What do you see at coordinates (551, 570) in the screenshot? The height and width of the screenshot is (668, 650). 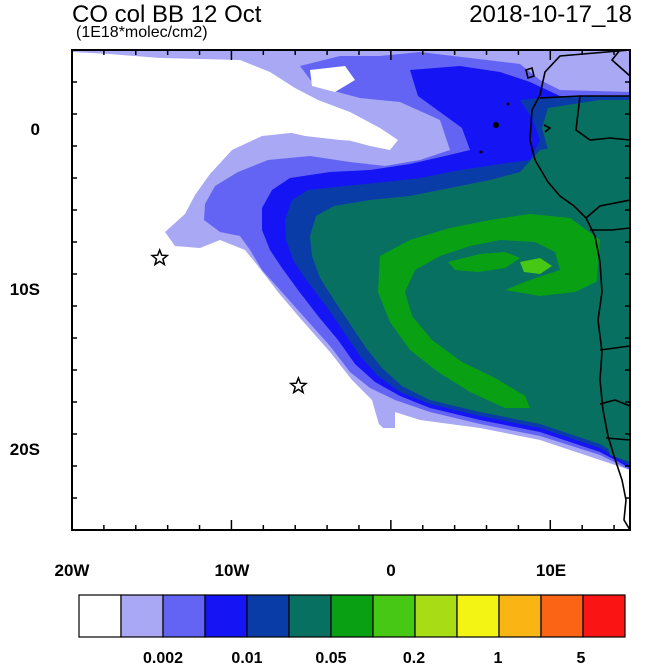 I see `lon-tick-label: 10E` at bounding box center [551, 570].